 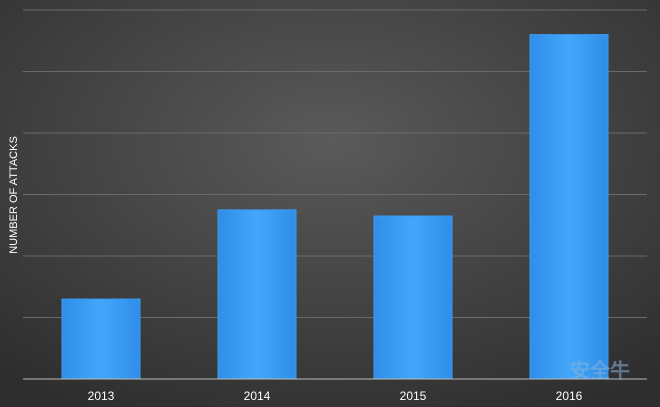 I want to click on x-tick-label: 2015, so click(x=413, y=396).